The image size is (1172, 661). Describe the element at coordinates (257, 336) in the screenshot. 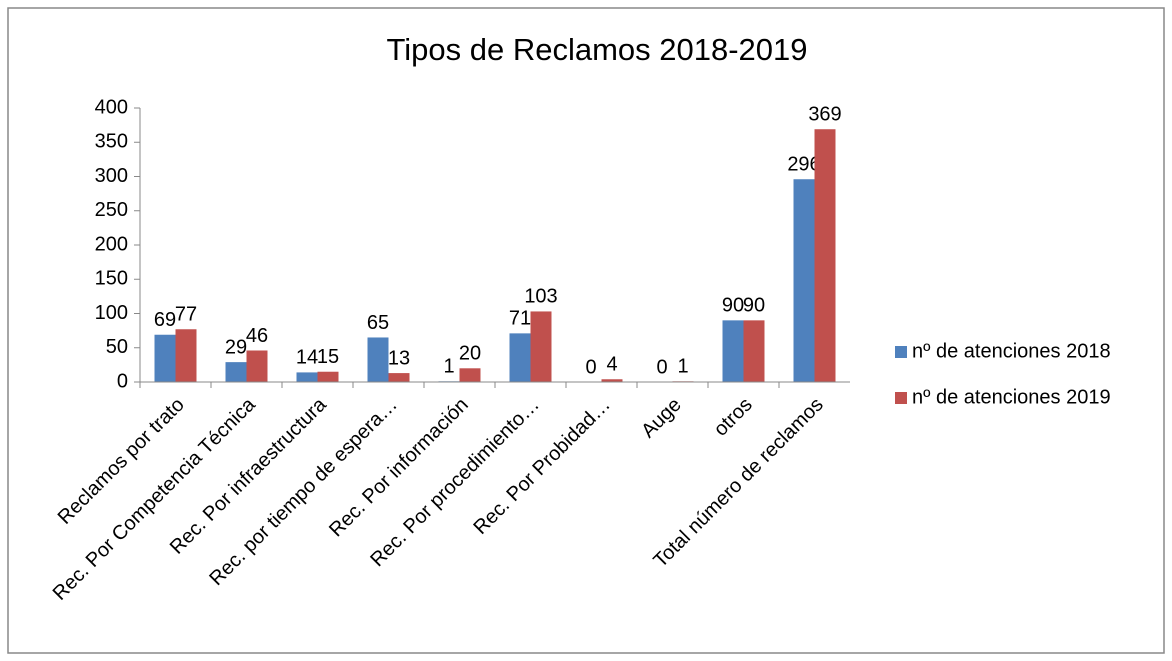

I see `data-label: 46` at that location.